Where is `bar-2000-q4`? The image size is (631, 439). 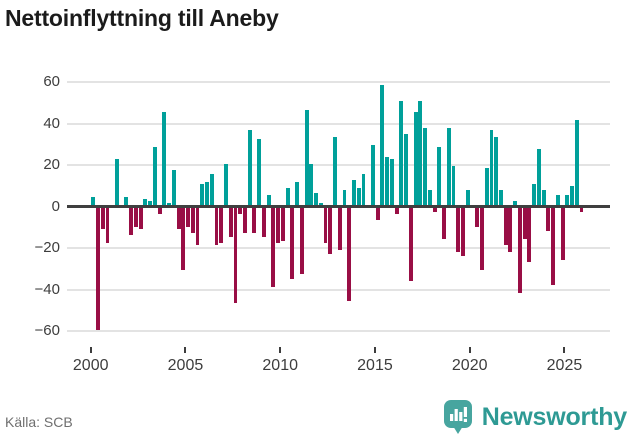 bar-2000-q4 is located at coordinates (107, 226).